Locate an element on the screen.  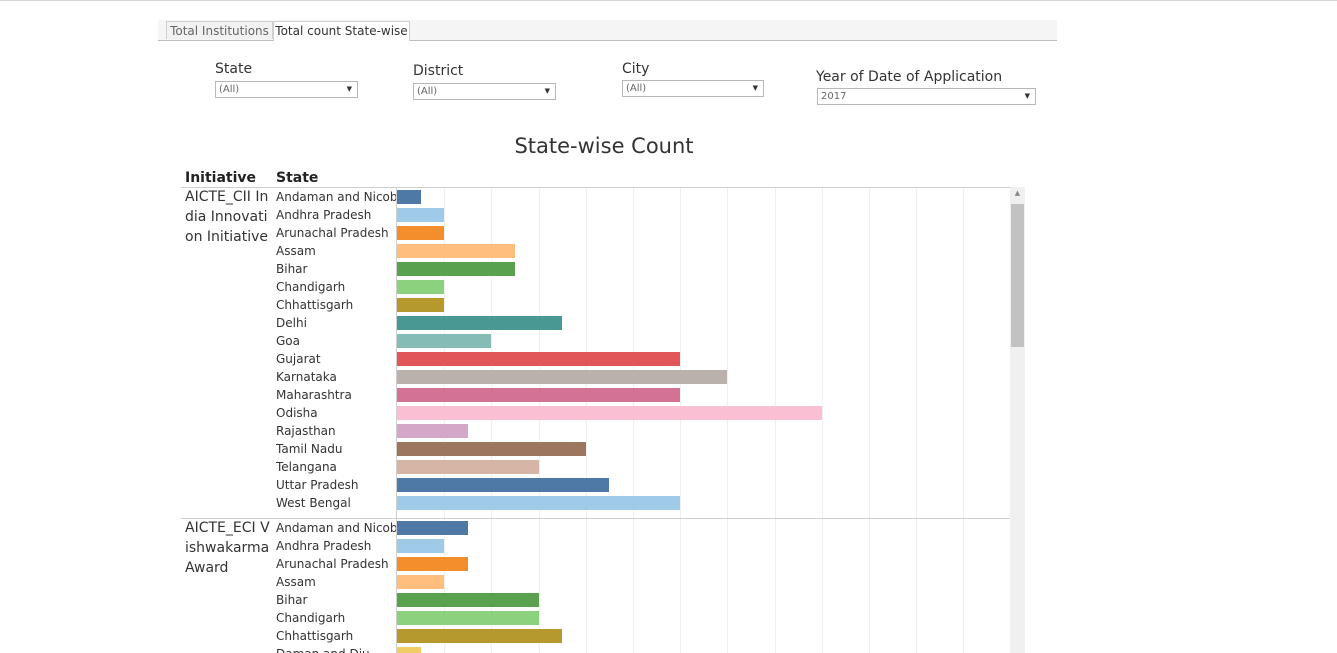
initiative-label: AICTE_CII India Innovation Initiative is located at coordinates (227, 217).